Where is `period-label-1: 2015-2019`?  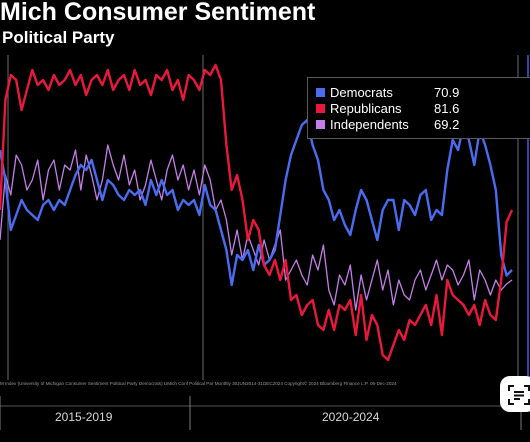
period-label-1: 2015-2019 is located at coordinates (84, 417).